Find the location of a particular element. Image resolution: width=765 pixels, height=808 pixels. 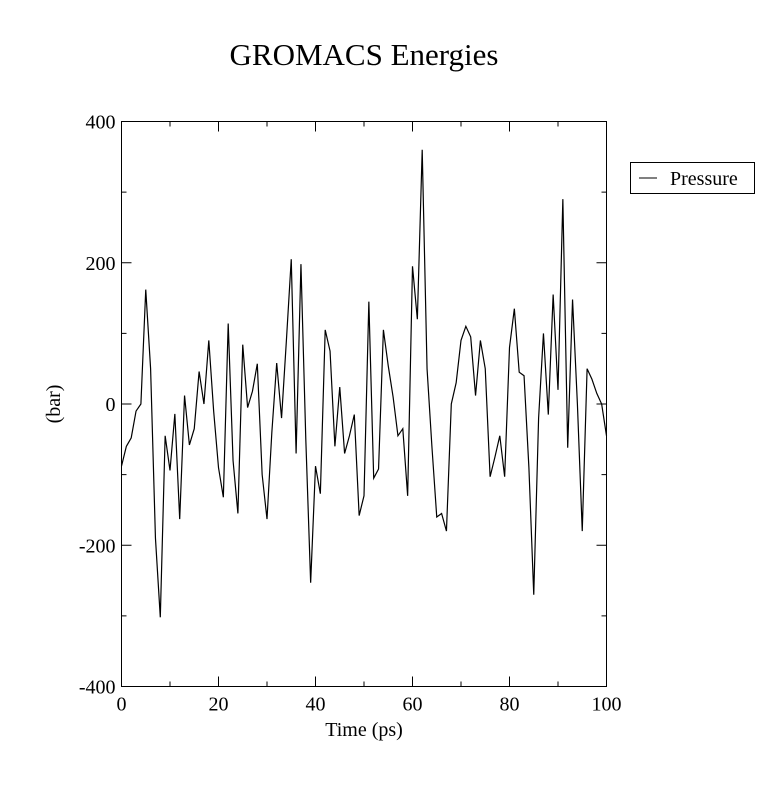

x-tick-label: 100 is located at coordinates (607, 705).